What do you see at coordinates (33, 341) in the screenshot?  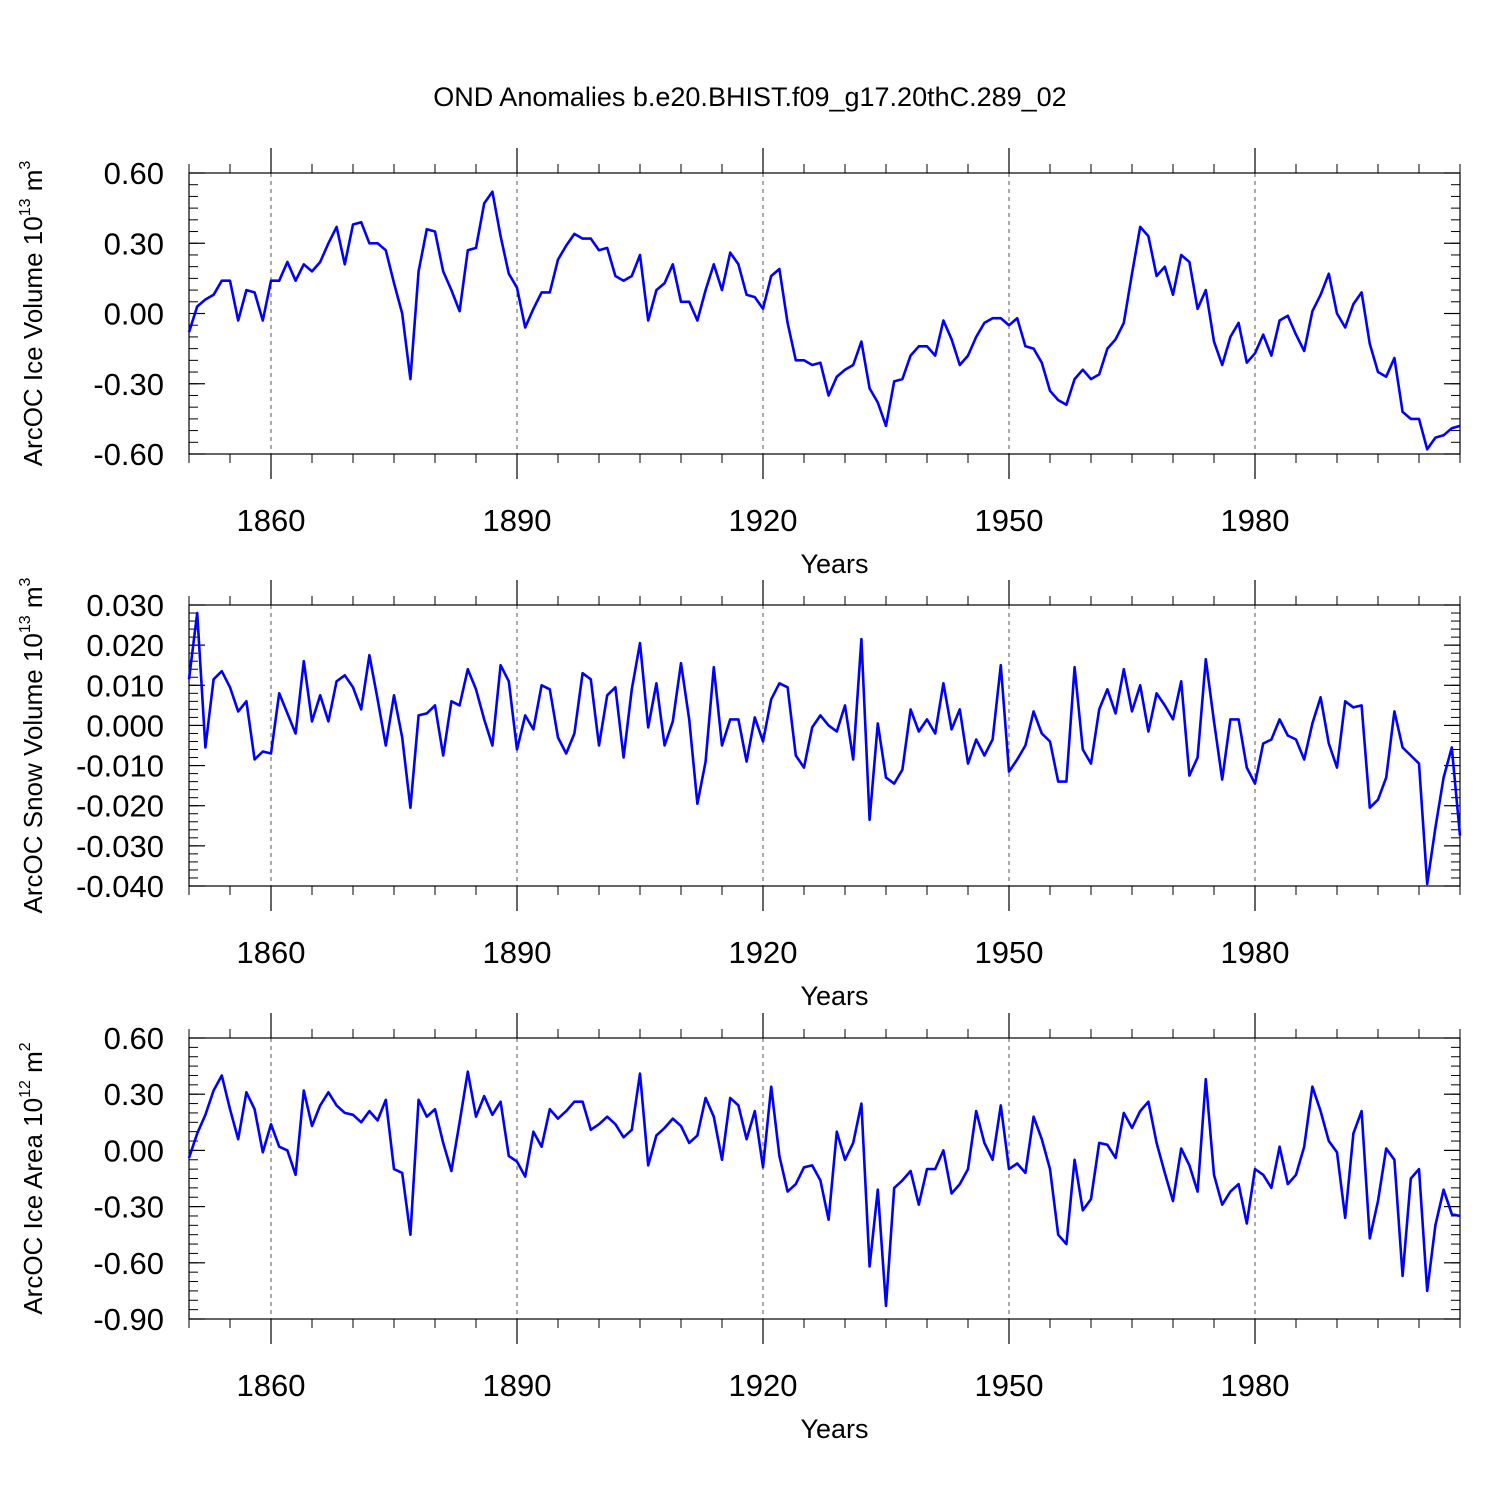 I see `y-axis-label-text: ArcOC Ice Volume 10` at bounding box center [33, 341].